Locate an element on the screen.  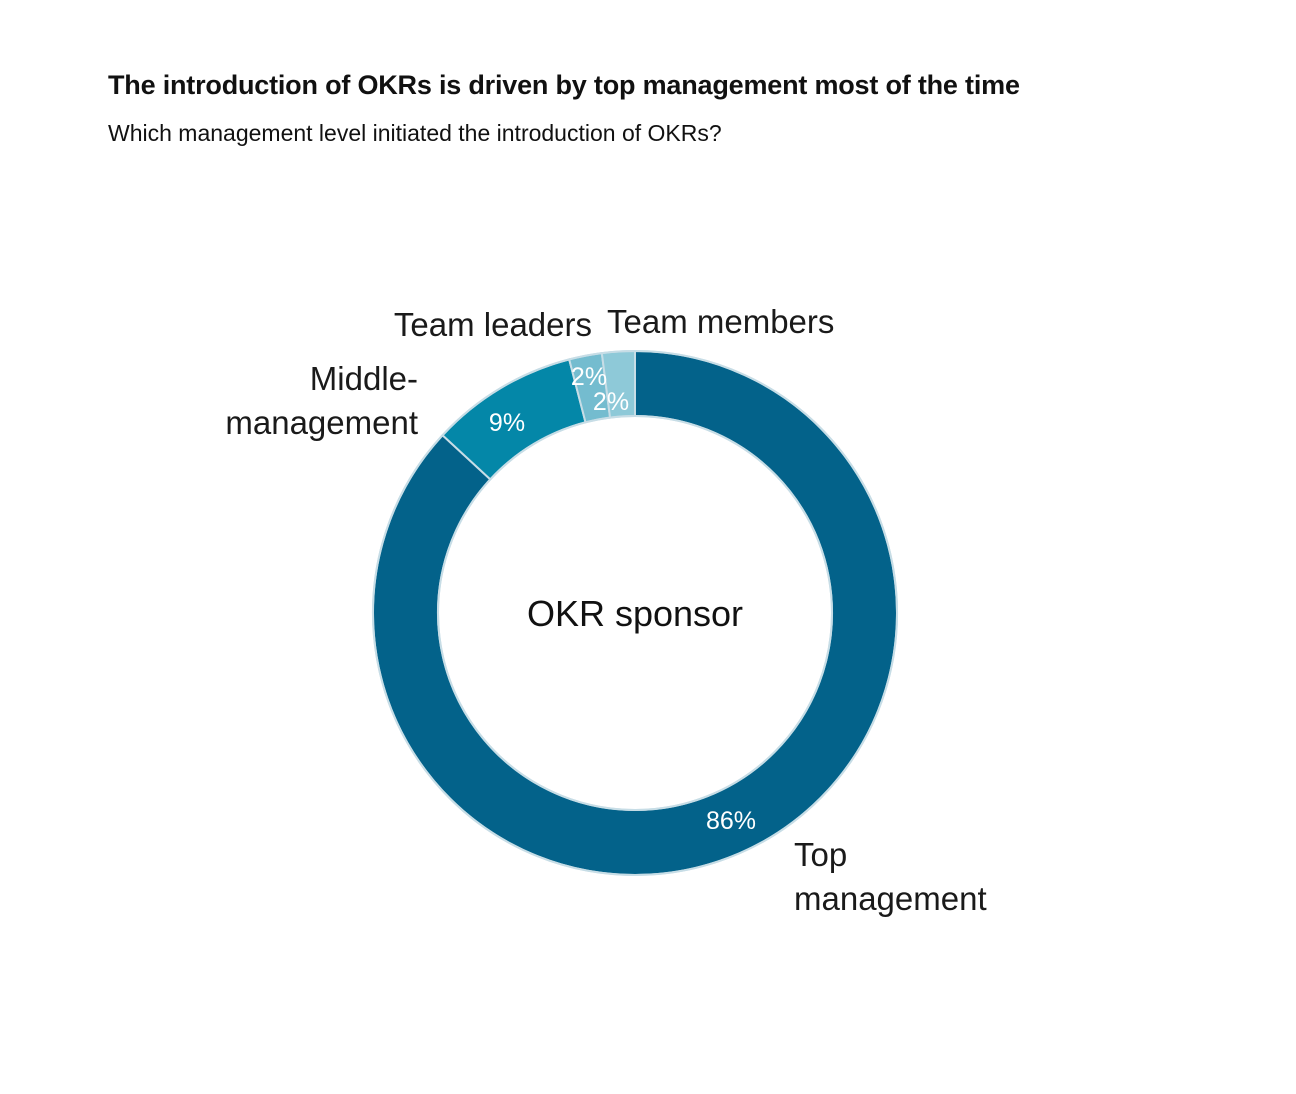
value-label-team-members: 2% is located at coordinates (611, 402).